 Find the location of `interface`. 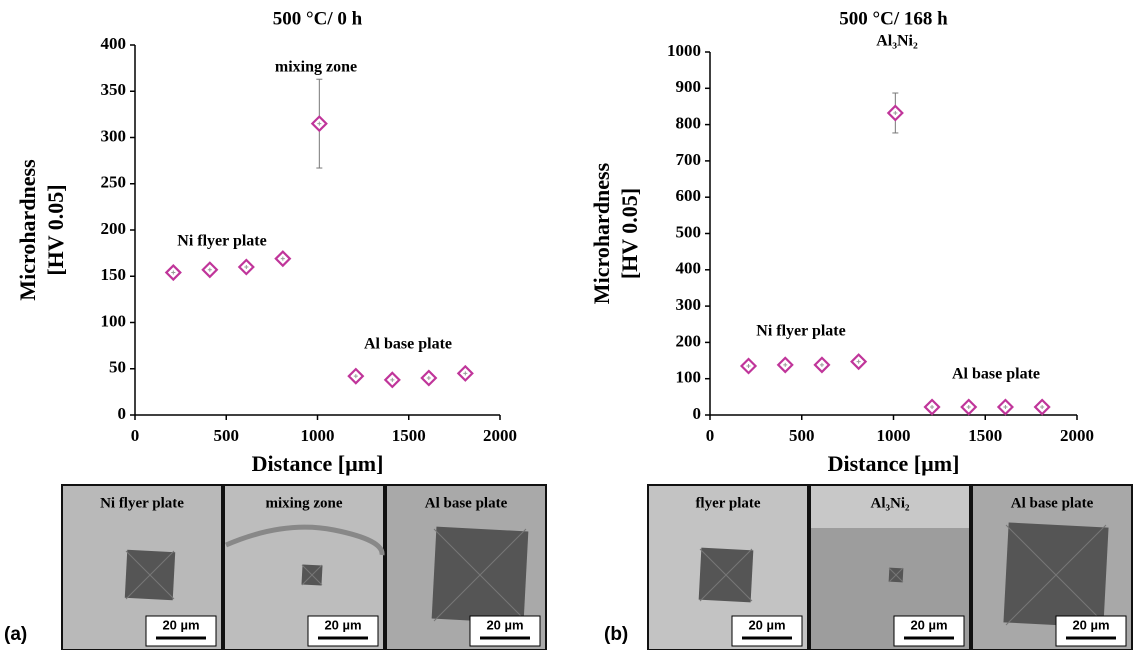

interface is located at coordinates (305, 540).